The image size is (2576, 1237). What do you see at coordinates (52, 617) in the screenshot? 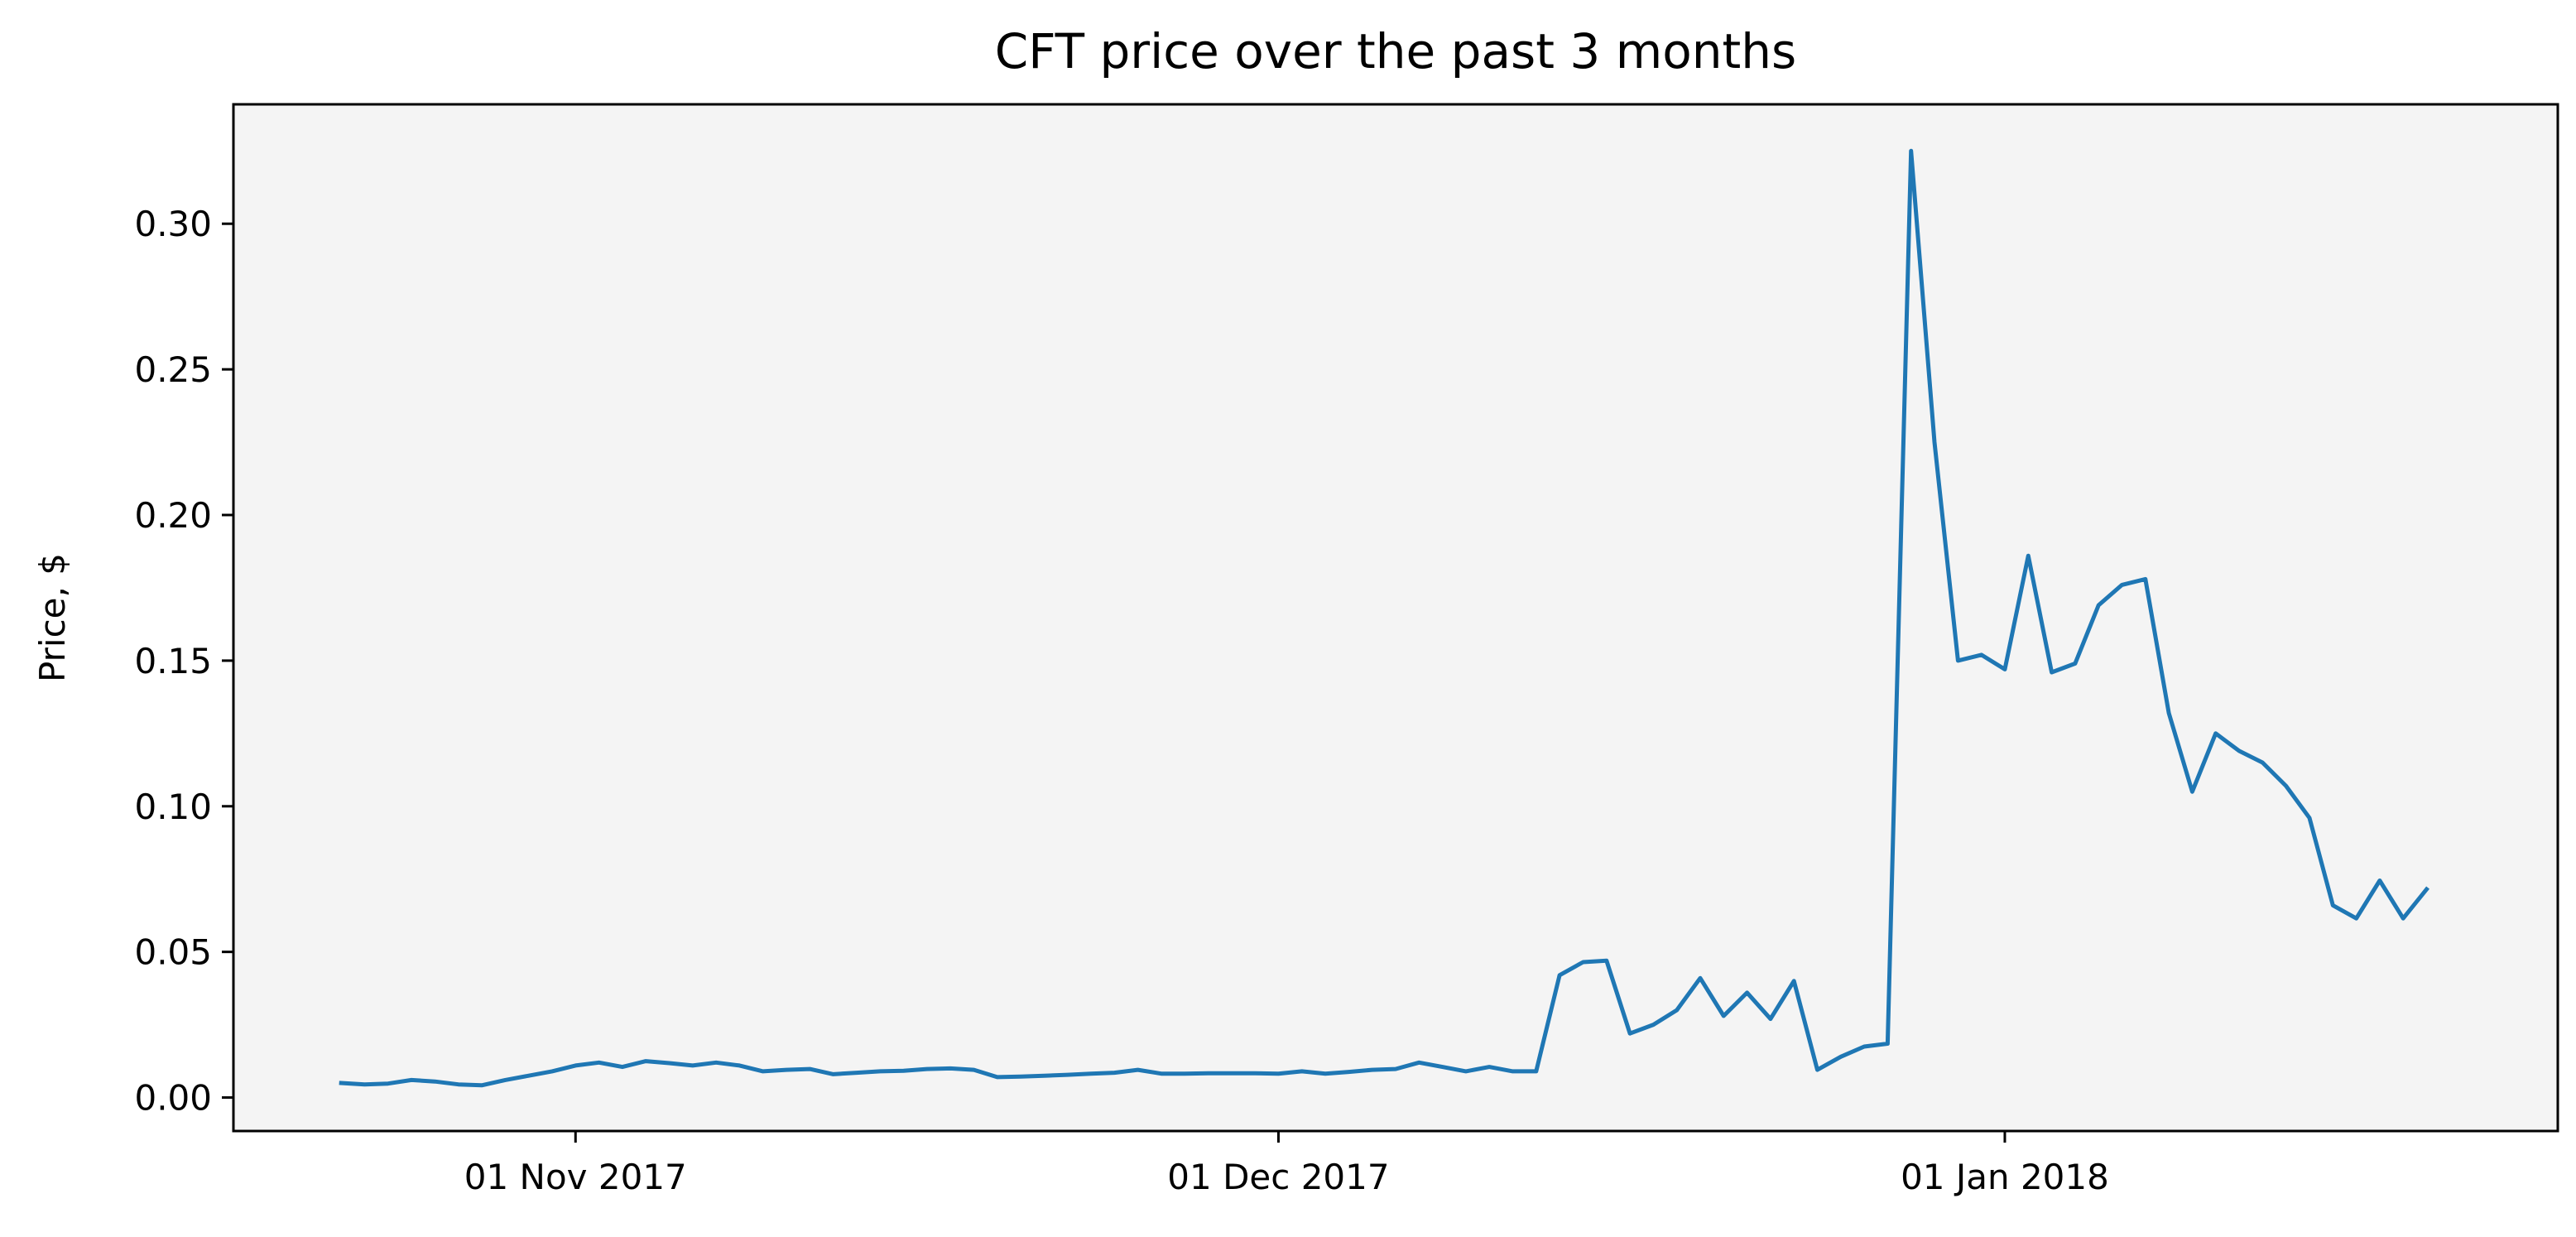
I see `y-axis-label: Price, $` at bounding box center [52, 617].